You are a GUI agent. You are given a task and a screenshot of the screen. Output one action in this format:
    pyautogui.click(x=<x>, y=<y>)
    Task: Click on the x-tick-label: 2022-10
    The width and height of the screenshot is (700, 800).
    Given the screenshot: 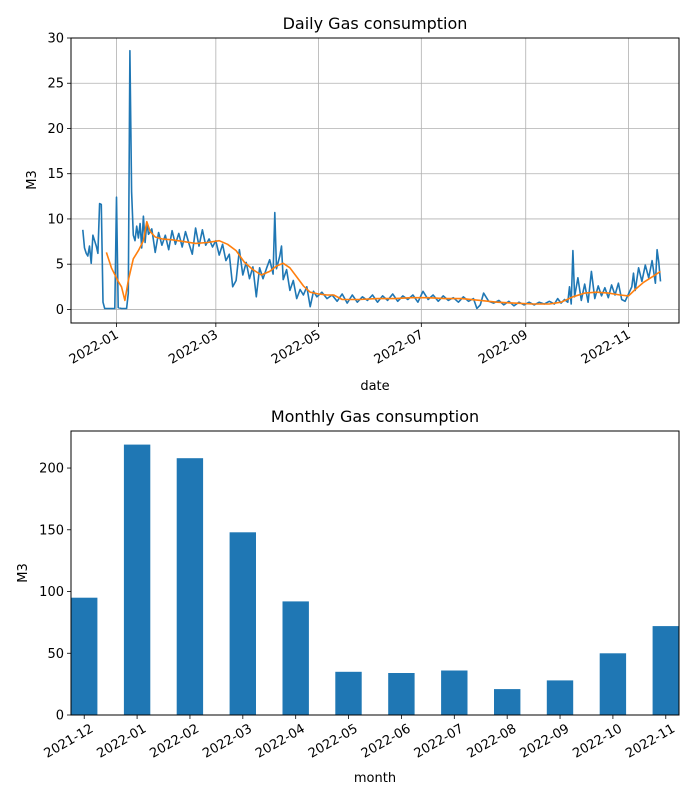 What is the action you would take?
    pyautogui.click(x=597, y=741)
    